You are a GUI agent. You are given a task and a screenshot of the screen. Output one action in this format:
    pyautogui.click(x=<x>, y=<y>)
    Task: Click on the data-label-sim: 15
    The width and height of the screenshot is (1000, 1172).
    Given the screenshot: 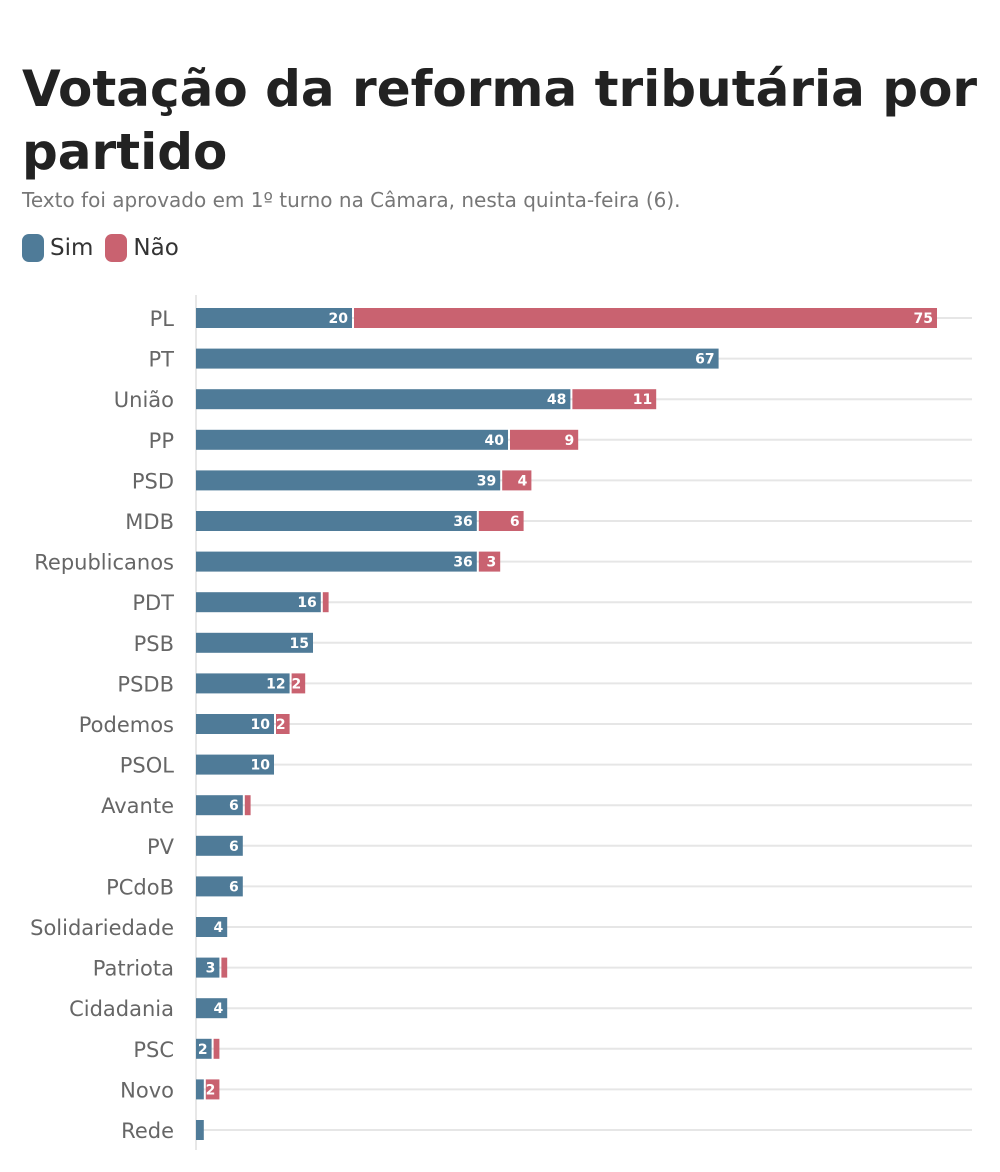 What is the action you would take?
    pyautogui.click(x=299, y=644)
    